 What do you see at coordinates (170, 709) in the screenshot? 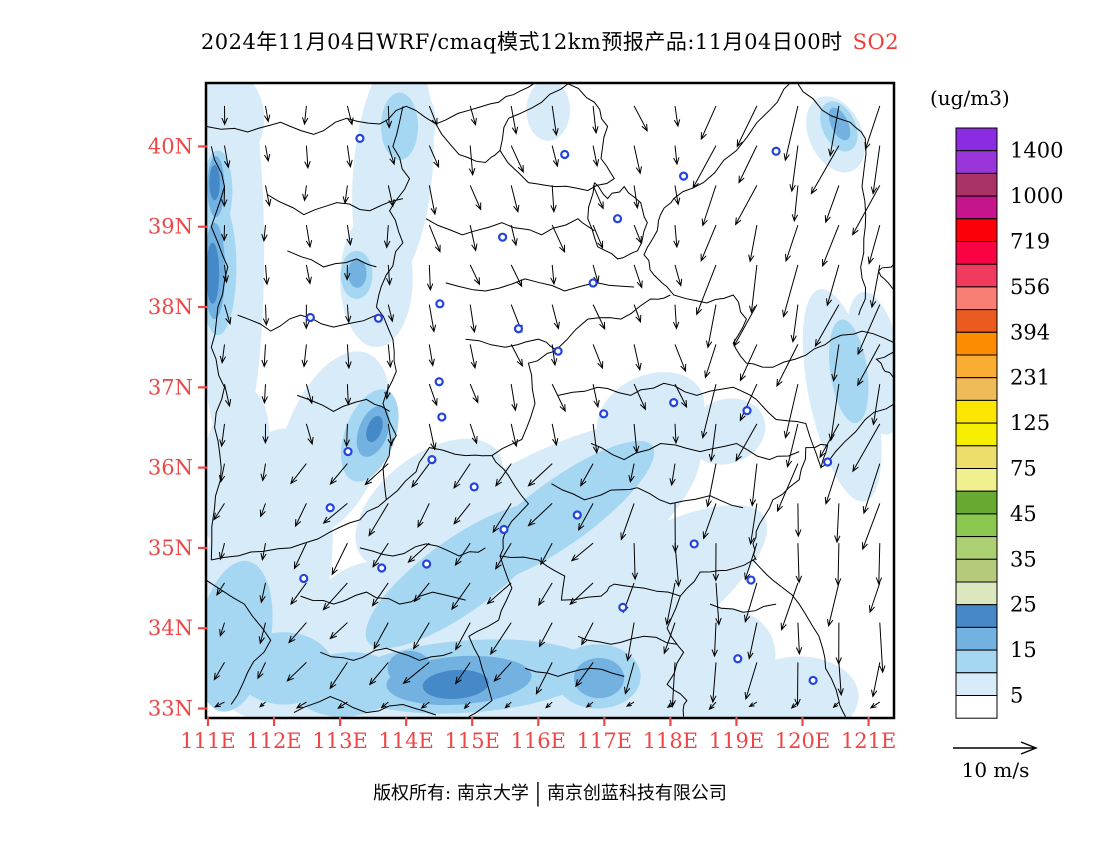
I see `y-tick-label: 33N` at bounding box center [170, 709].